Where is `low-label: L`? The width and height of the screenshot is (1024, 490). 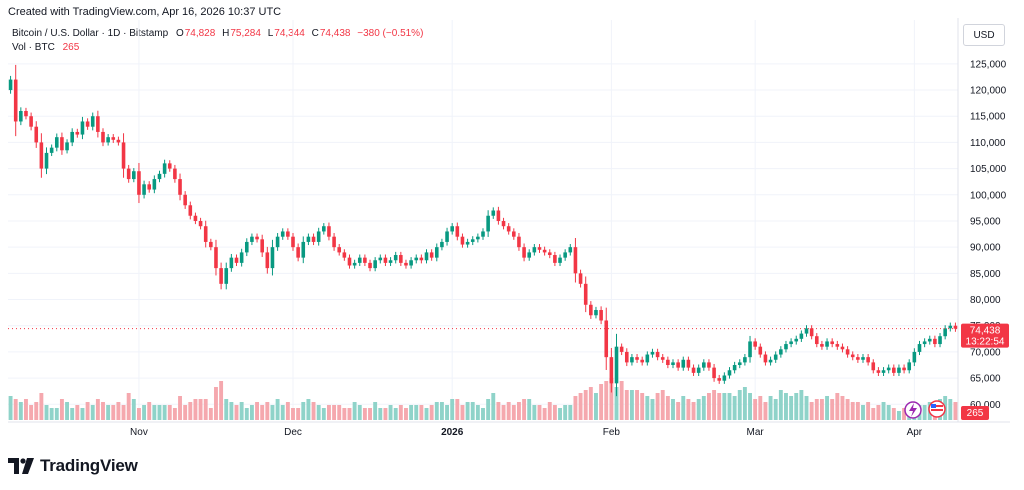
low-label: L is located at coordinates (270, 33).